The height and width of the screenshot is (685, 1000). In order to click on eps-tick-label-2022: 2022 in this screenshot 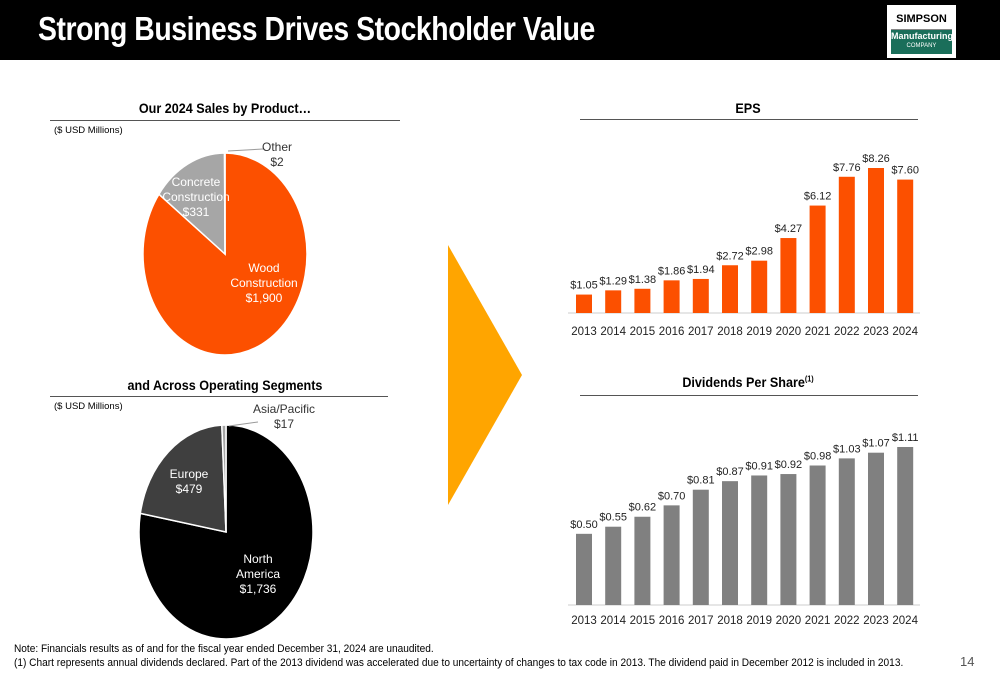, I will do `click(847, 332)`.